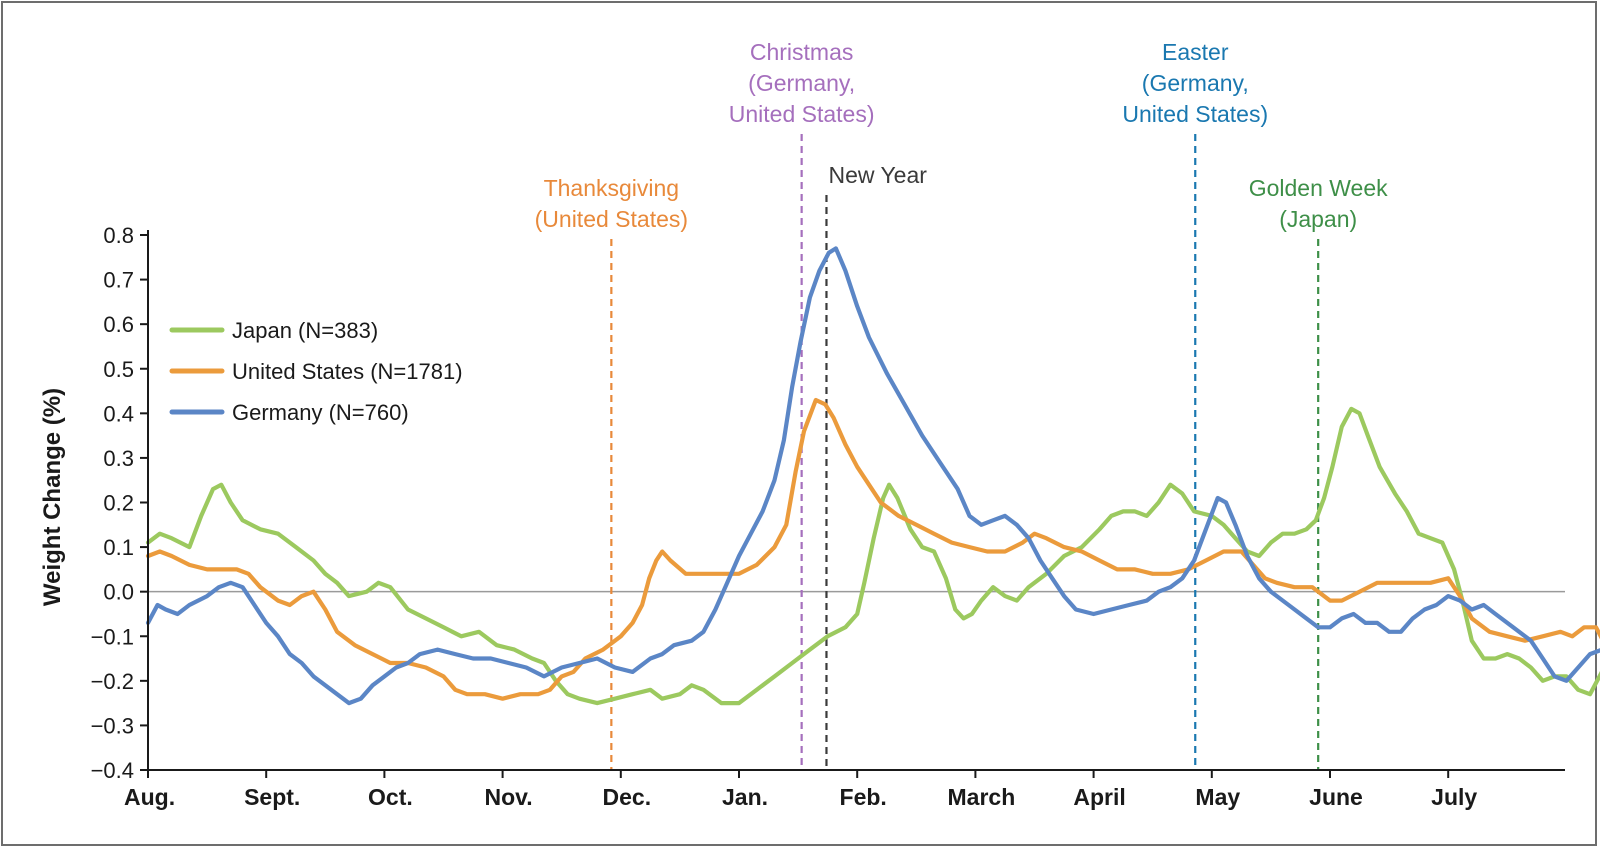 This screenshot has height=849, width=1600. Describe the element at coordinates (802, 114) in the screenshot. I see `event-label-1-2: United States)` at that location.